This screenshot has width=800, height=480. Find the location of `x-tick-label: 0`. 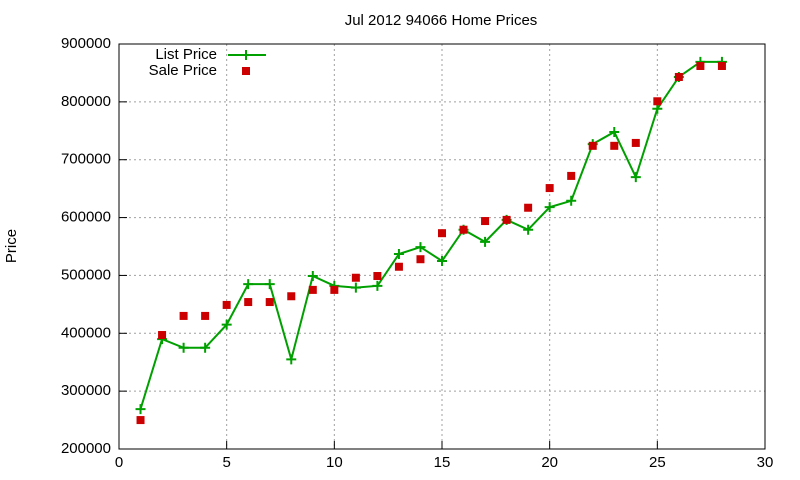

x-tick-label: 0 is located at coordinates (119, 462).